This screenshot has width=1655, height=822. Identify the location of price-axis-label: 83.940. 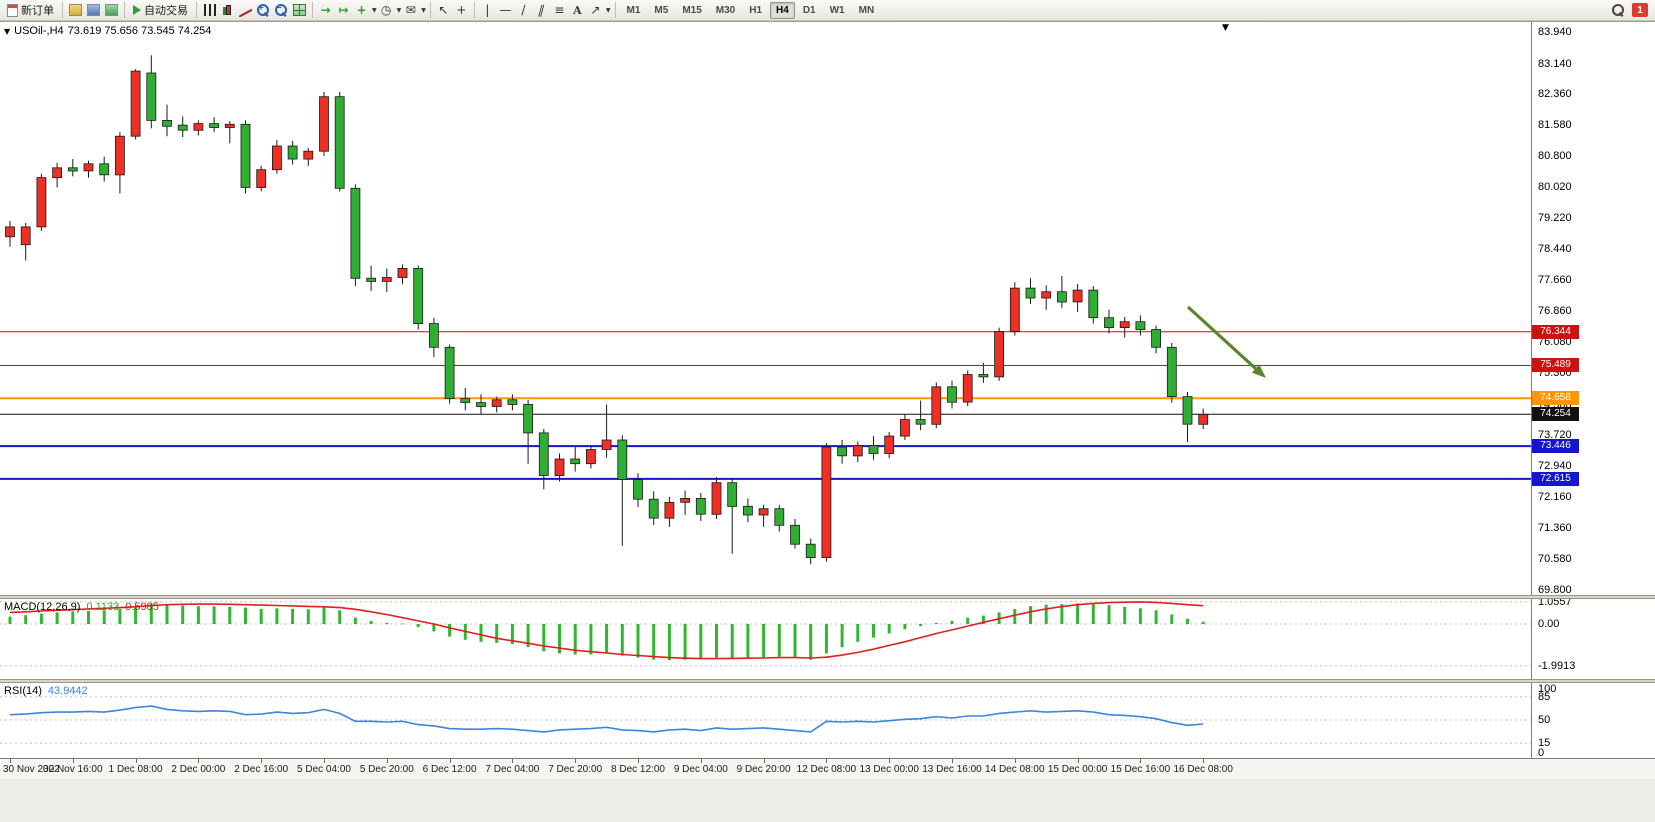
(1555, 32).